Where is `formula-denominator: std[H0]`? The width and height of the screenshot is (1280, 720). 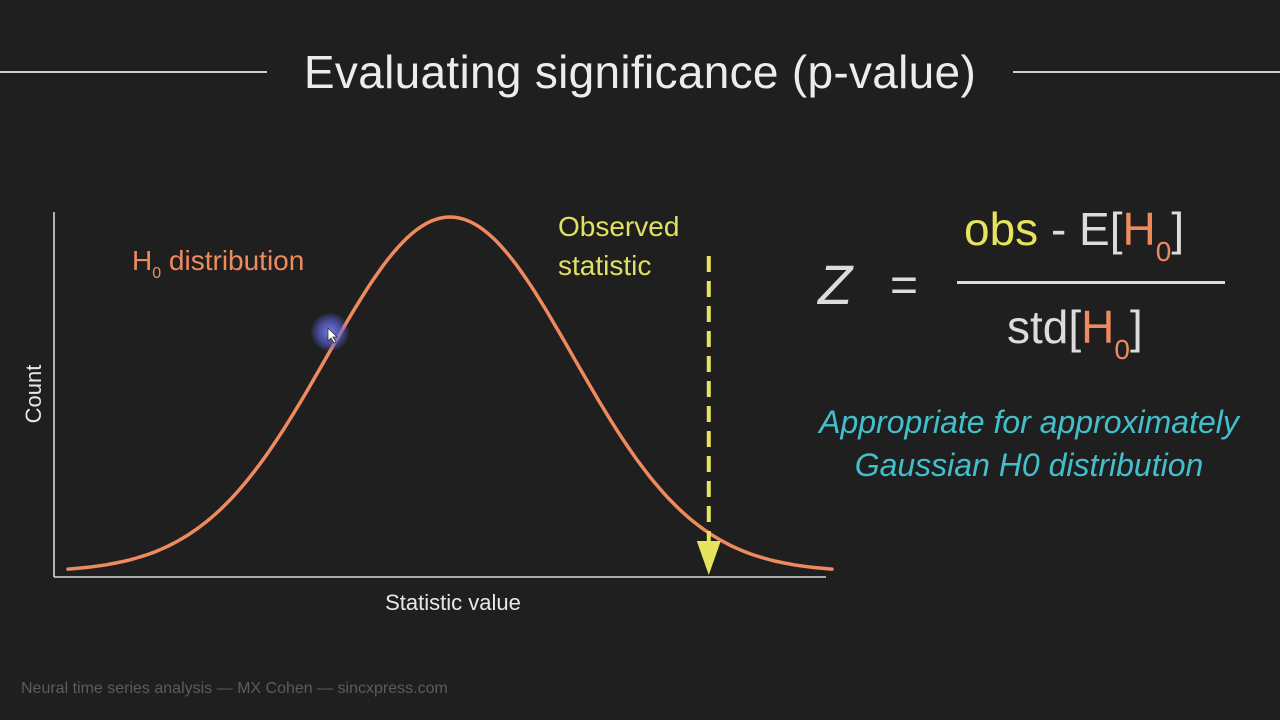 formula-denominator: std[H0] is located at coordinates (1075, 333).